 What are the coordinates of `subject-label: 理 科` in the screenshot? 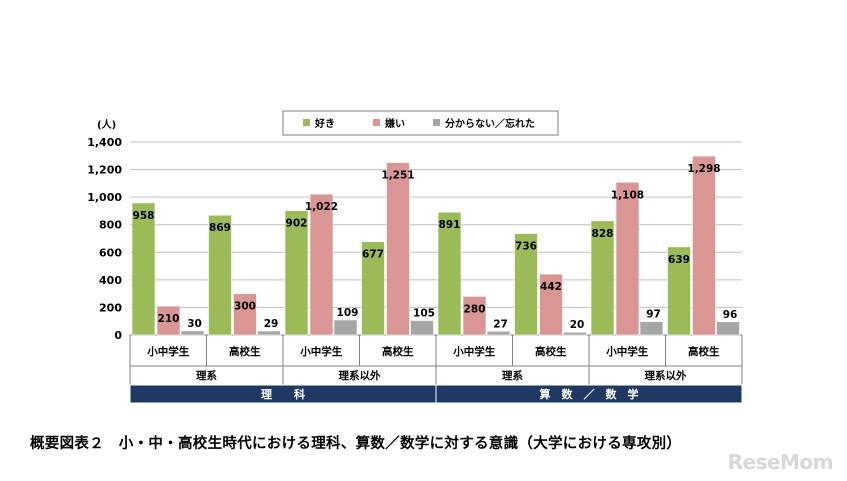 It's located at (283, 394).